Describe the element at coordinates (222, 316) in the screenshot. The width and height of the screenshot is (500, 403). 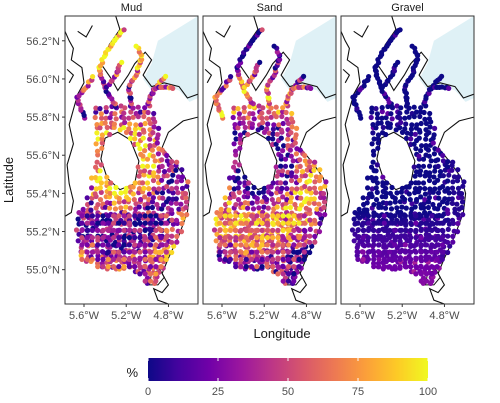
I see `x-tick-label: 5.6°W` at that location.